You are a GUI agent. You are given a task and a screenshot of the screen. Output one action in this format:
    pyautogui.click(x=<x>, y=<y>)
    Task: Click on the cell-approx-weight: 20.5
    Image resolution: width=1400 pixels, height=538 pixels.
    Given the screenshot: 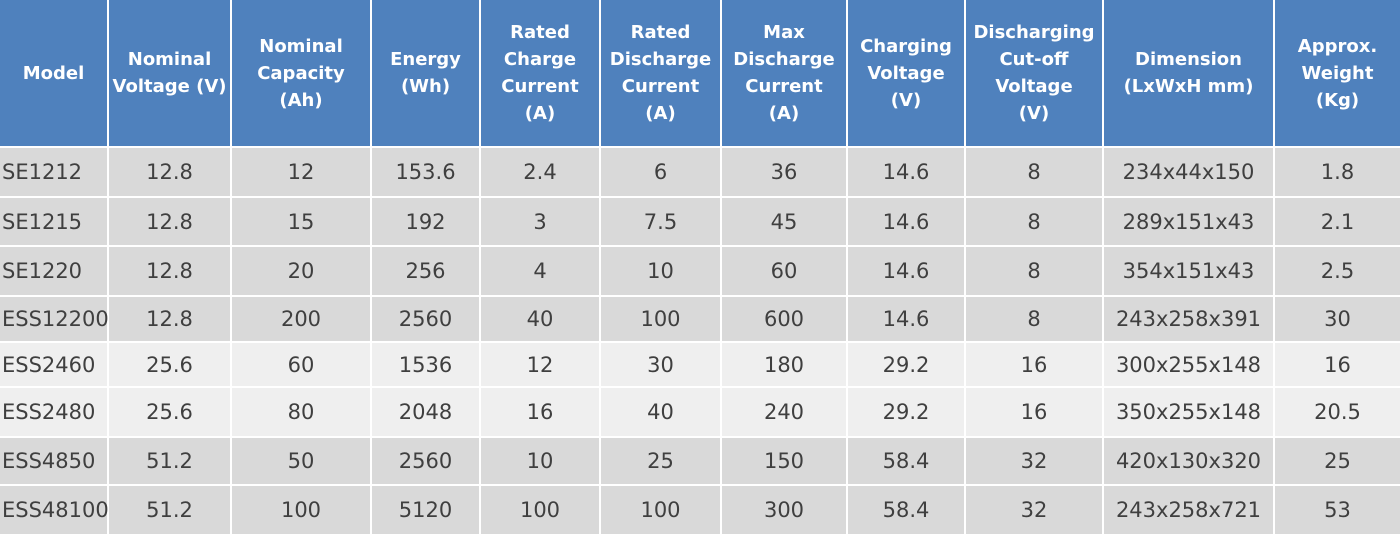 What is the action you would take?
    pyautogui.click(x=1337, y=412)
    